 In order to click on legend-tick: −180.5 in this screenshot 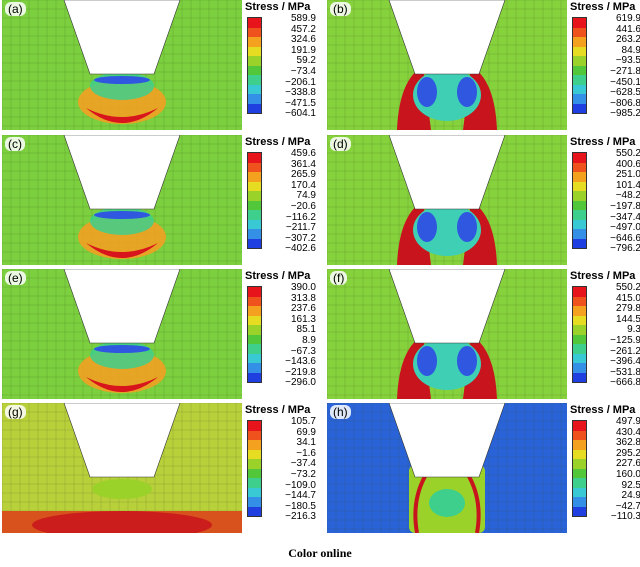, I will do `click(300, 506)`.